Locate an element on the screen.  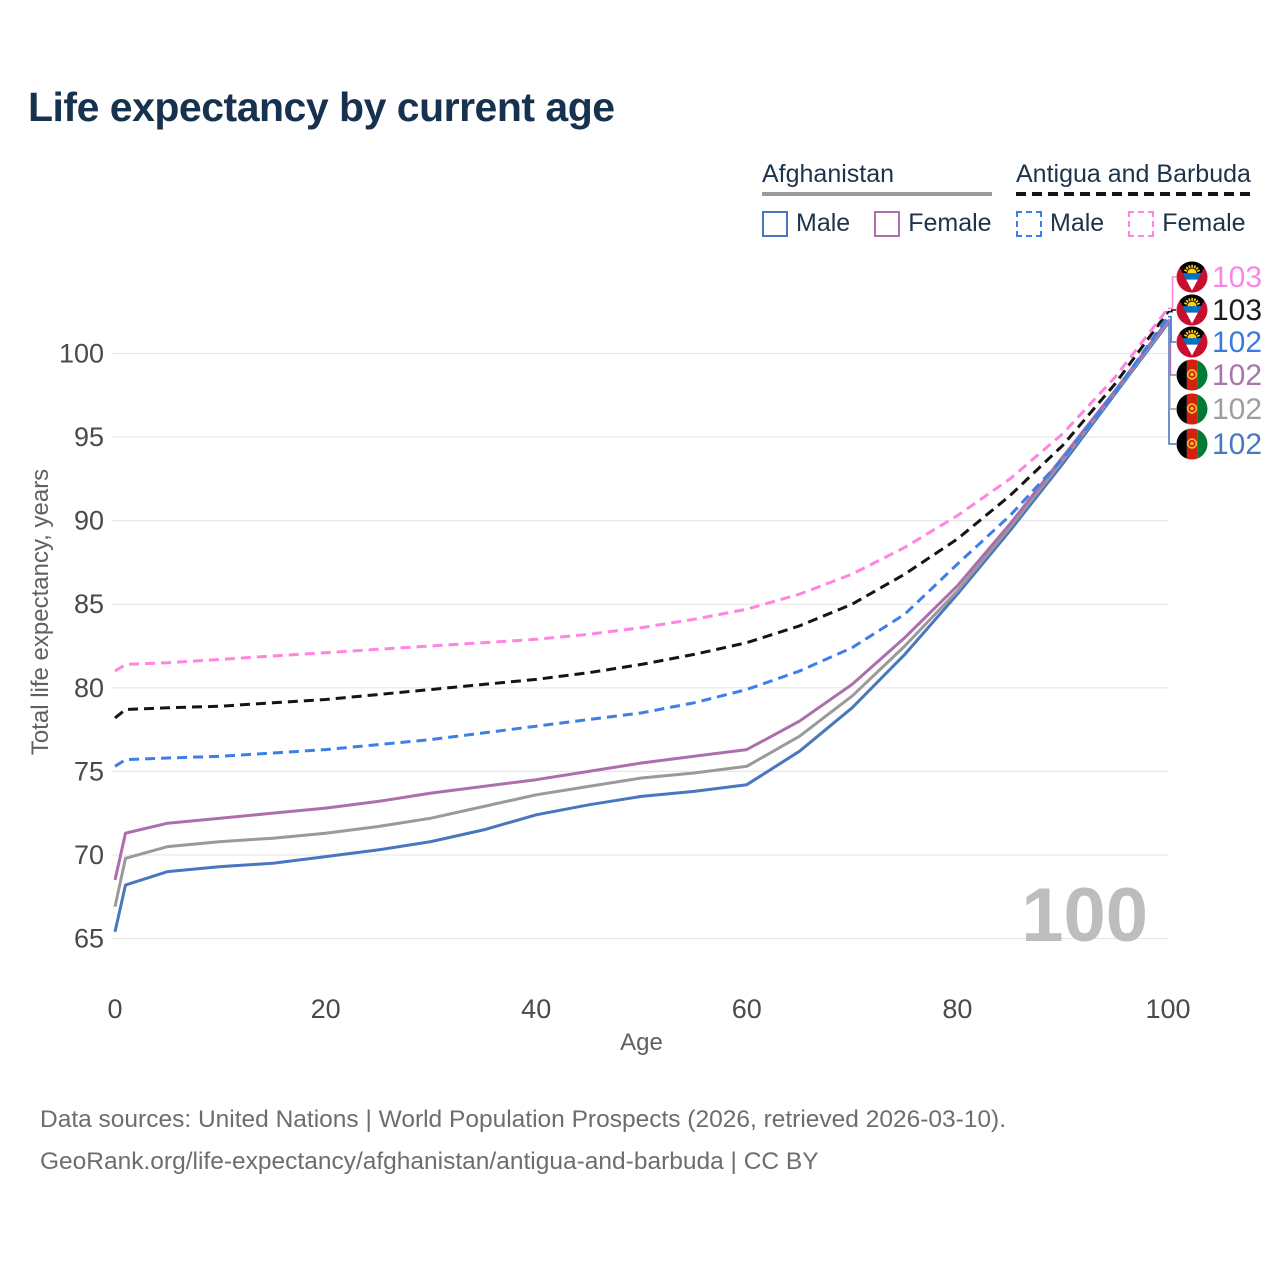
legend-item-afghanistan-male: Male is located at coordinates (806, 223).